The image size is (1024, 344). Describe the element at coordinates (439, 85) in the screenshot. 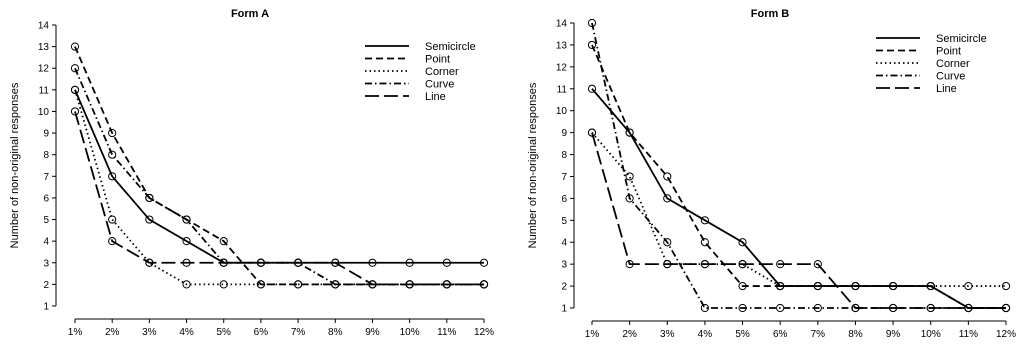

I see `legend-entry: Curve` at that location.